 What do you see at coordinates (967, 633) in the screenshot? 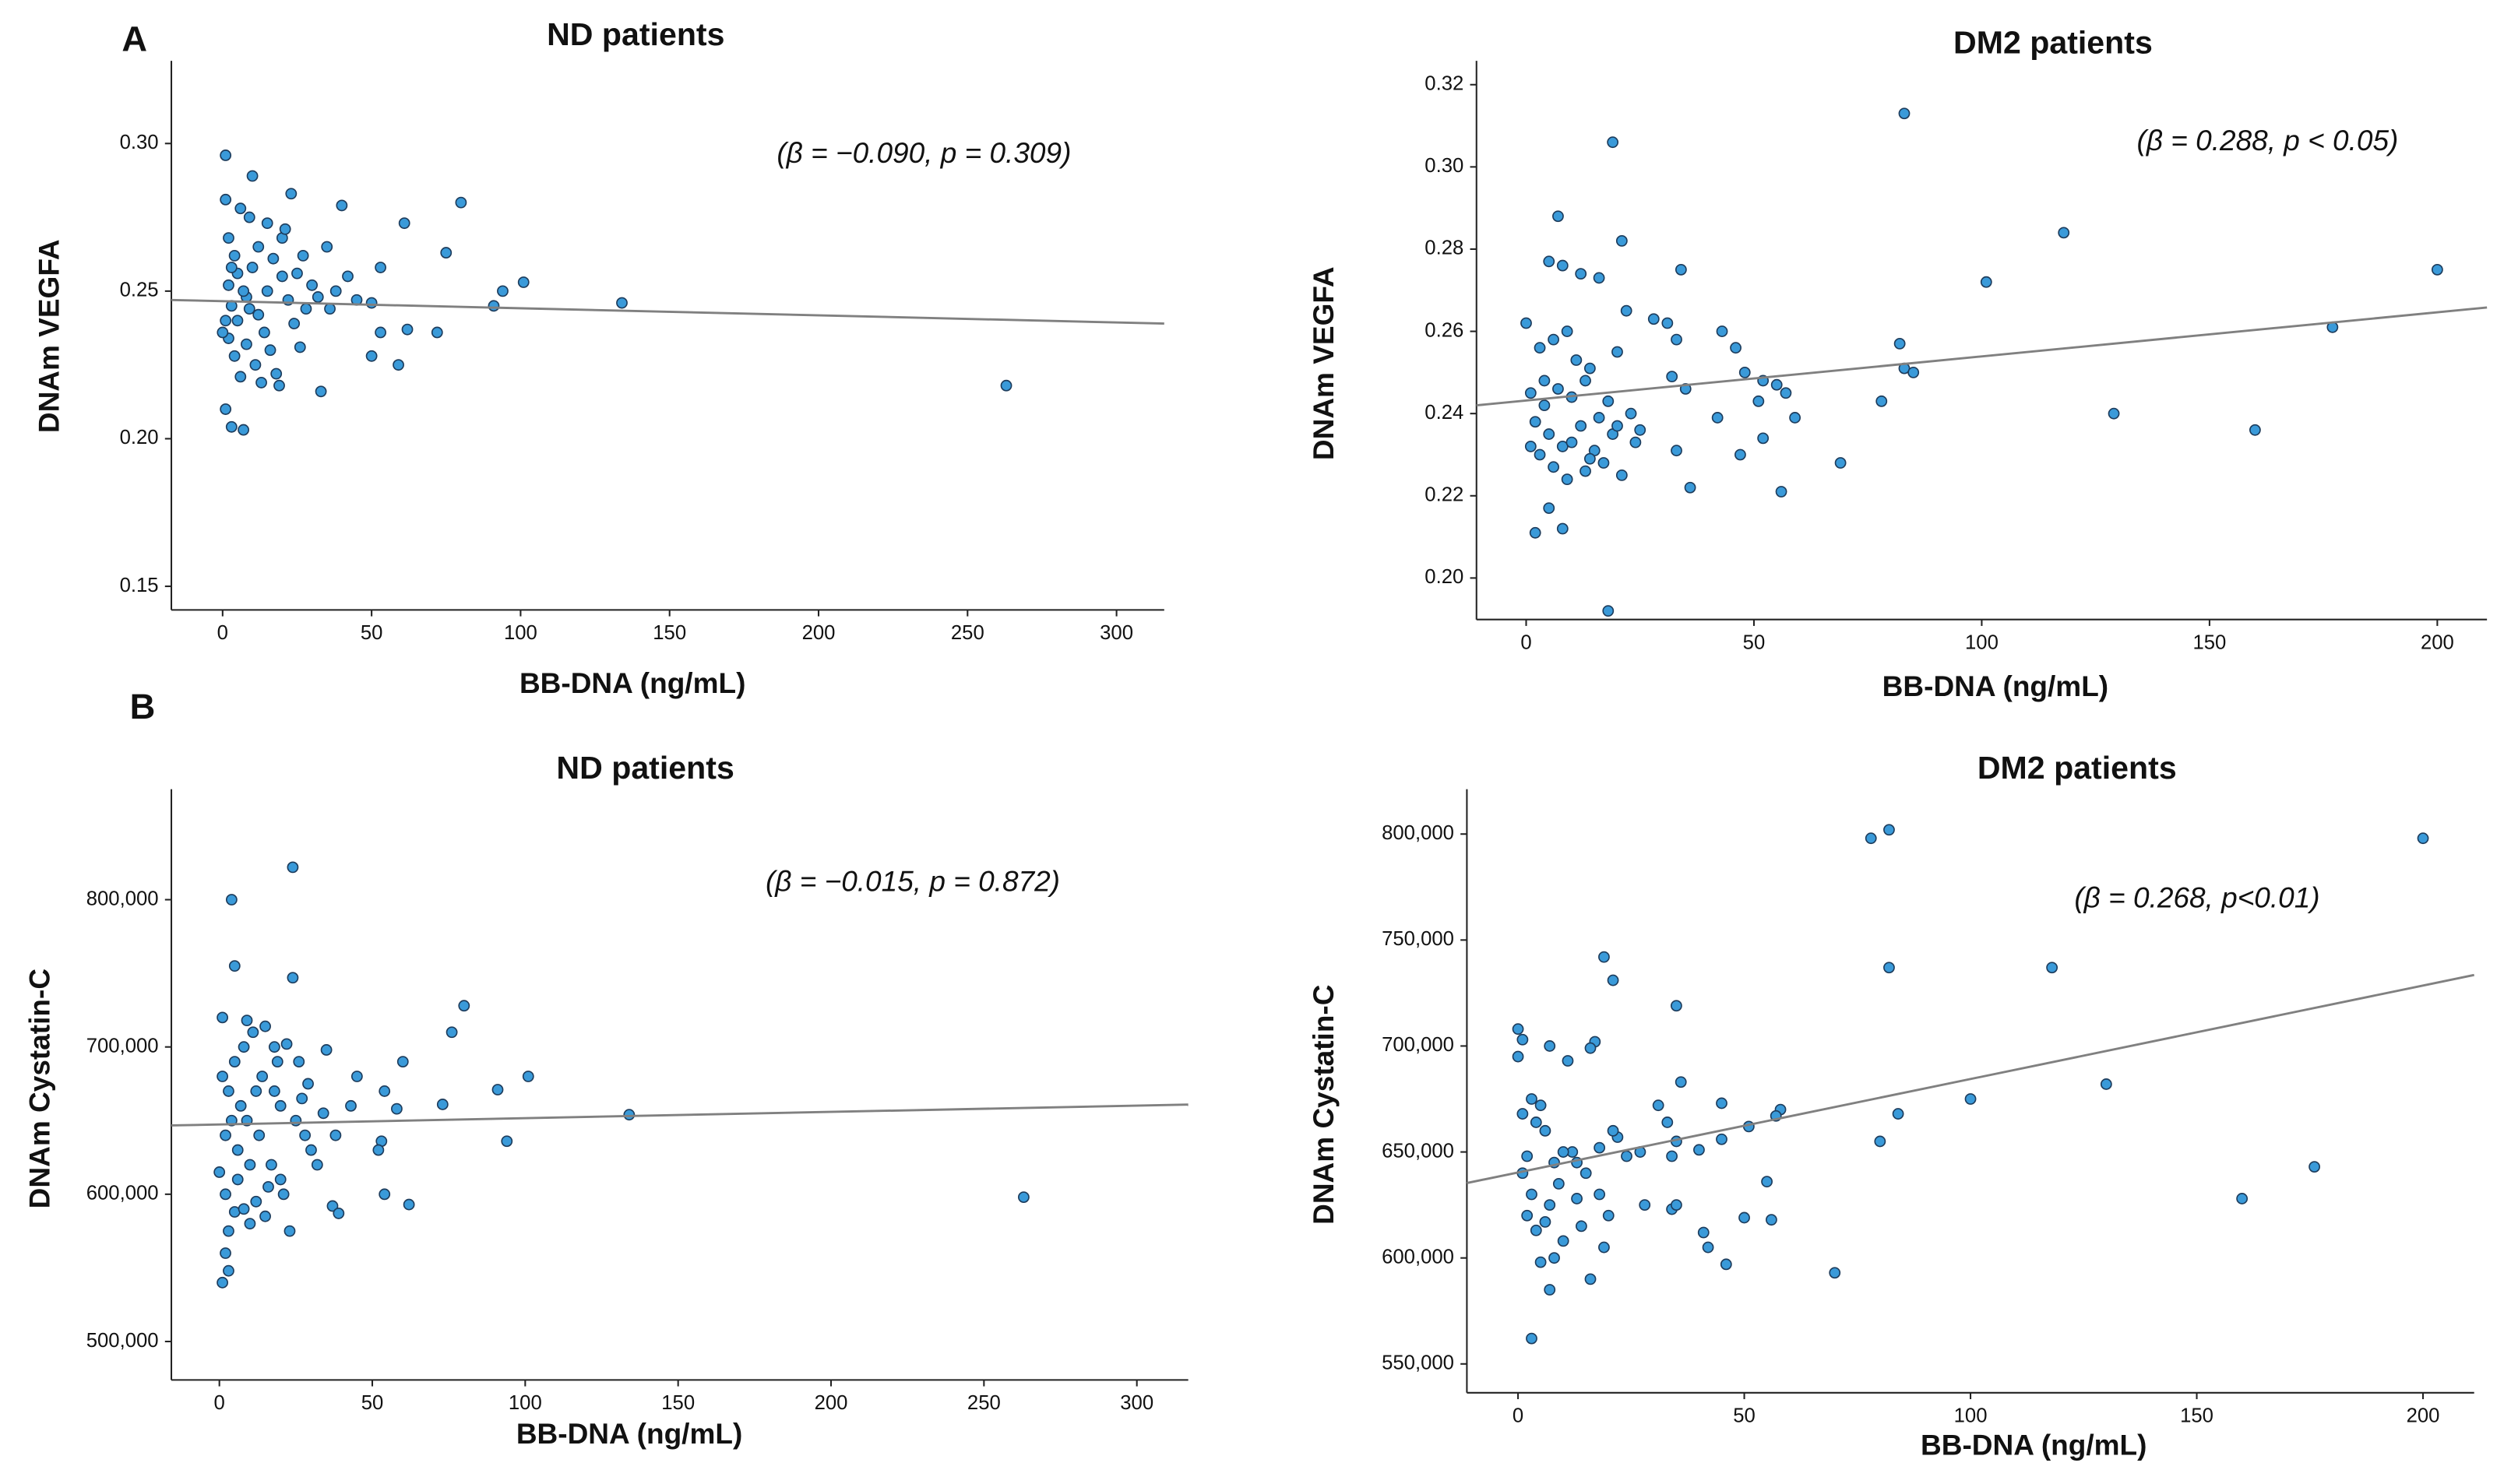
I see `x-tick-label: 250` at bounding box center [967, 633].